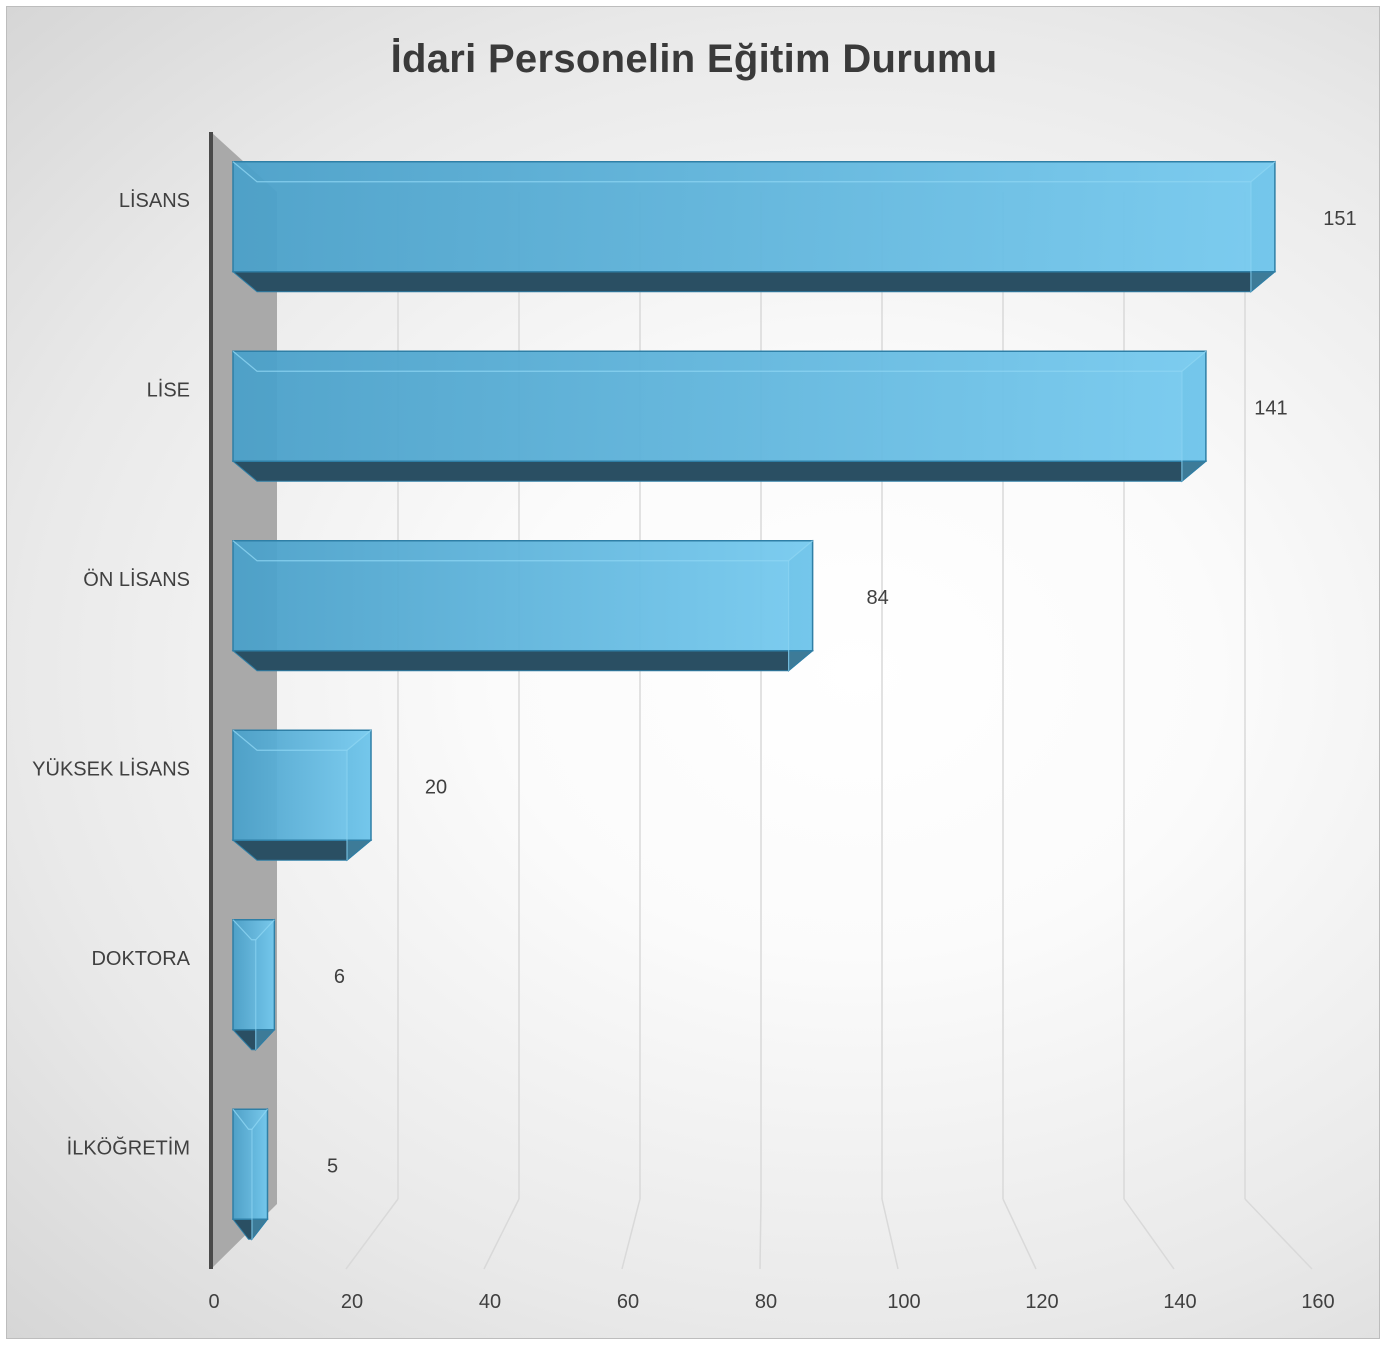 The image size is (1388, 1345). Describe the element at coordinates (111, 768) in the screenshot. I see `category-label: YÜKSEK LİSANS` at that location.